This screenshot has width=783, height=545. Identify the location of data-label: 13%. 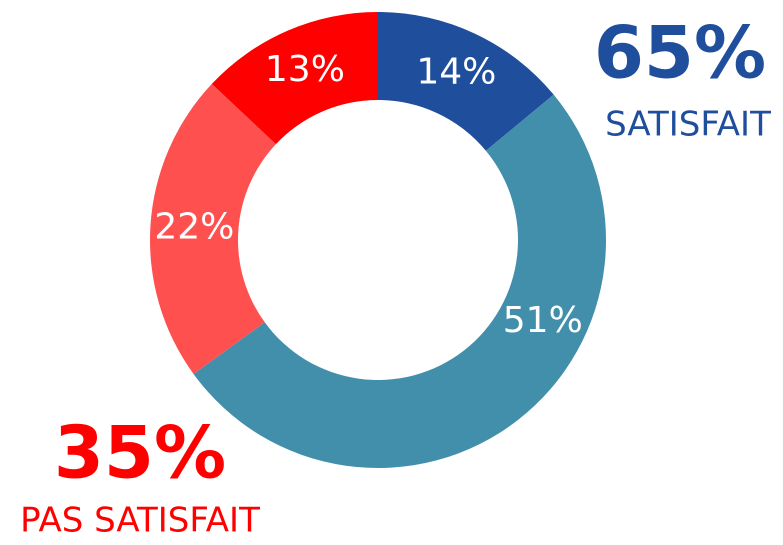
(305, 69).